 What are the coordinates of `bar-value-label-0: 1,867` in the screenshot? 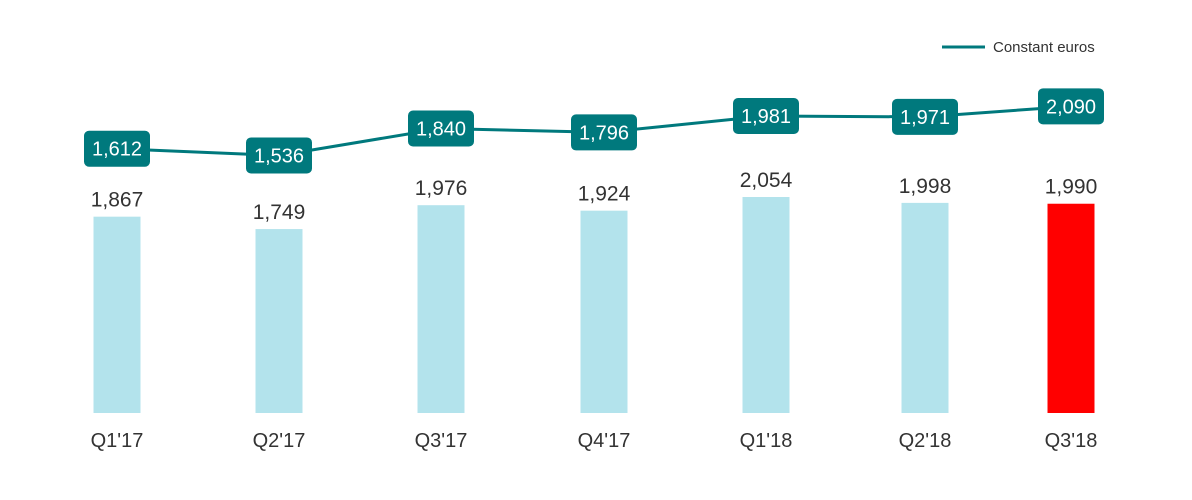 It's located at (117, 200).